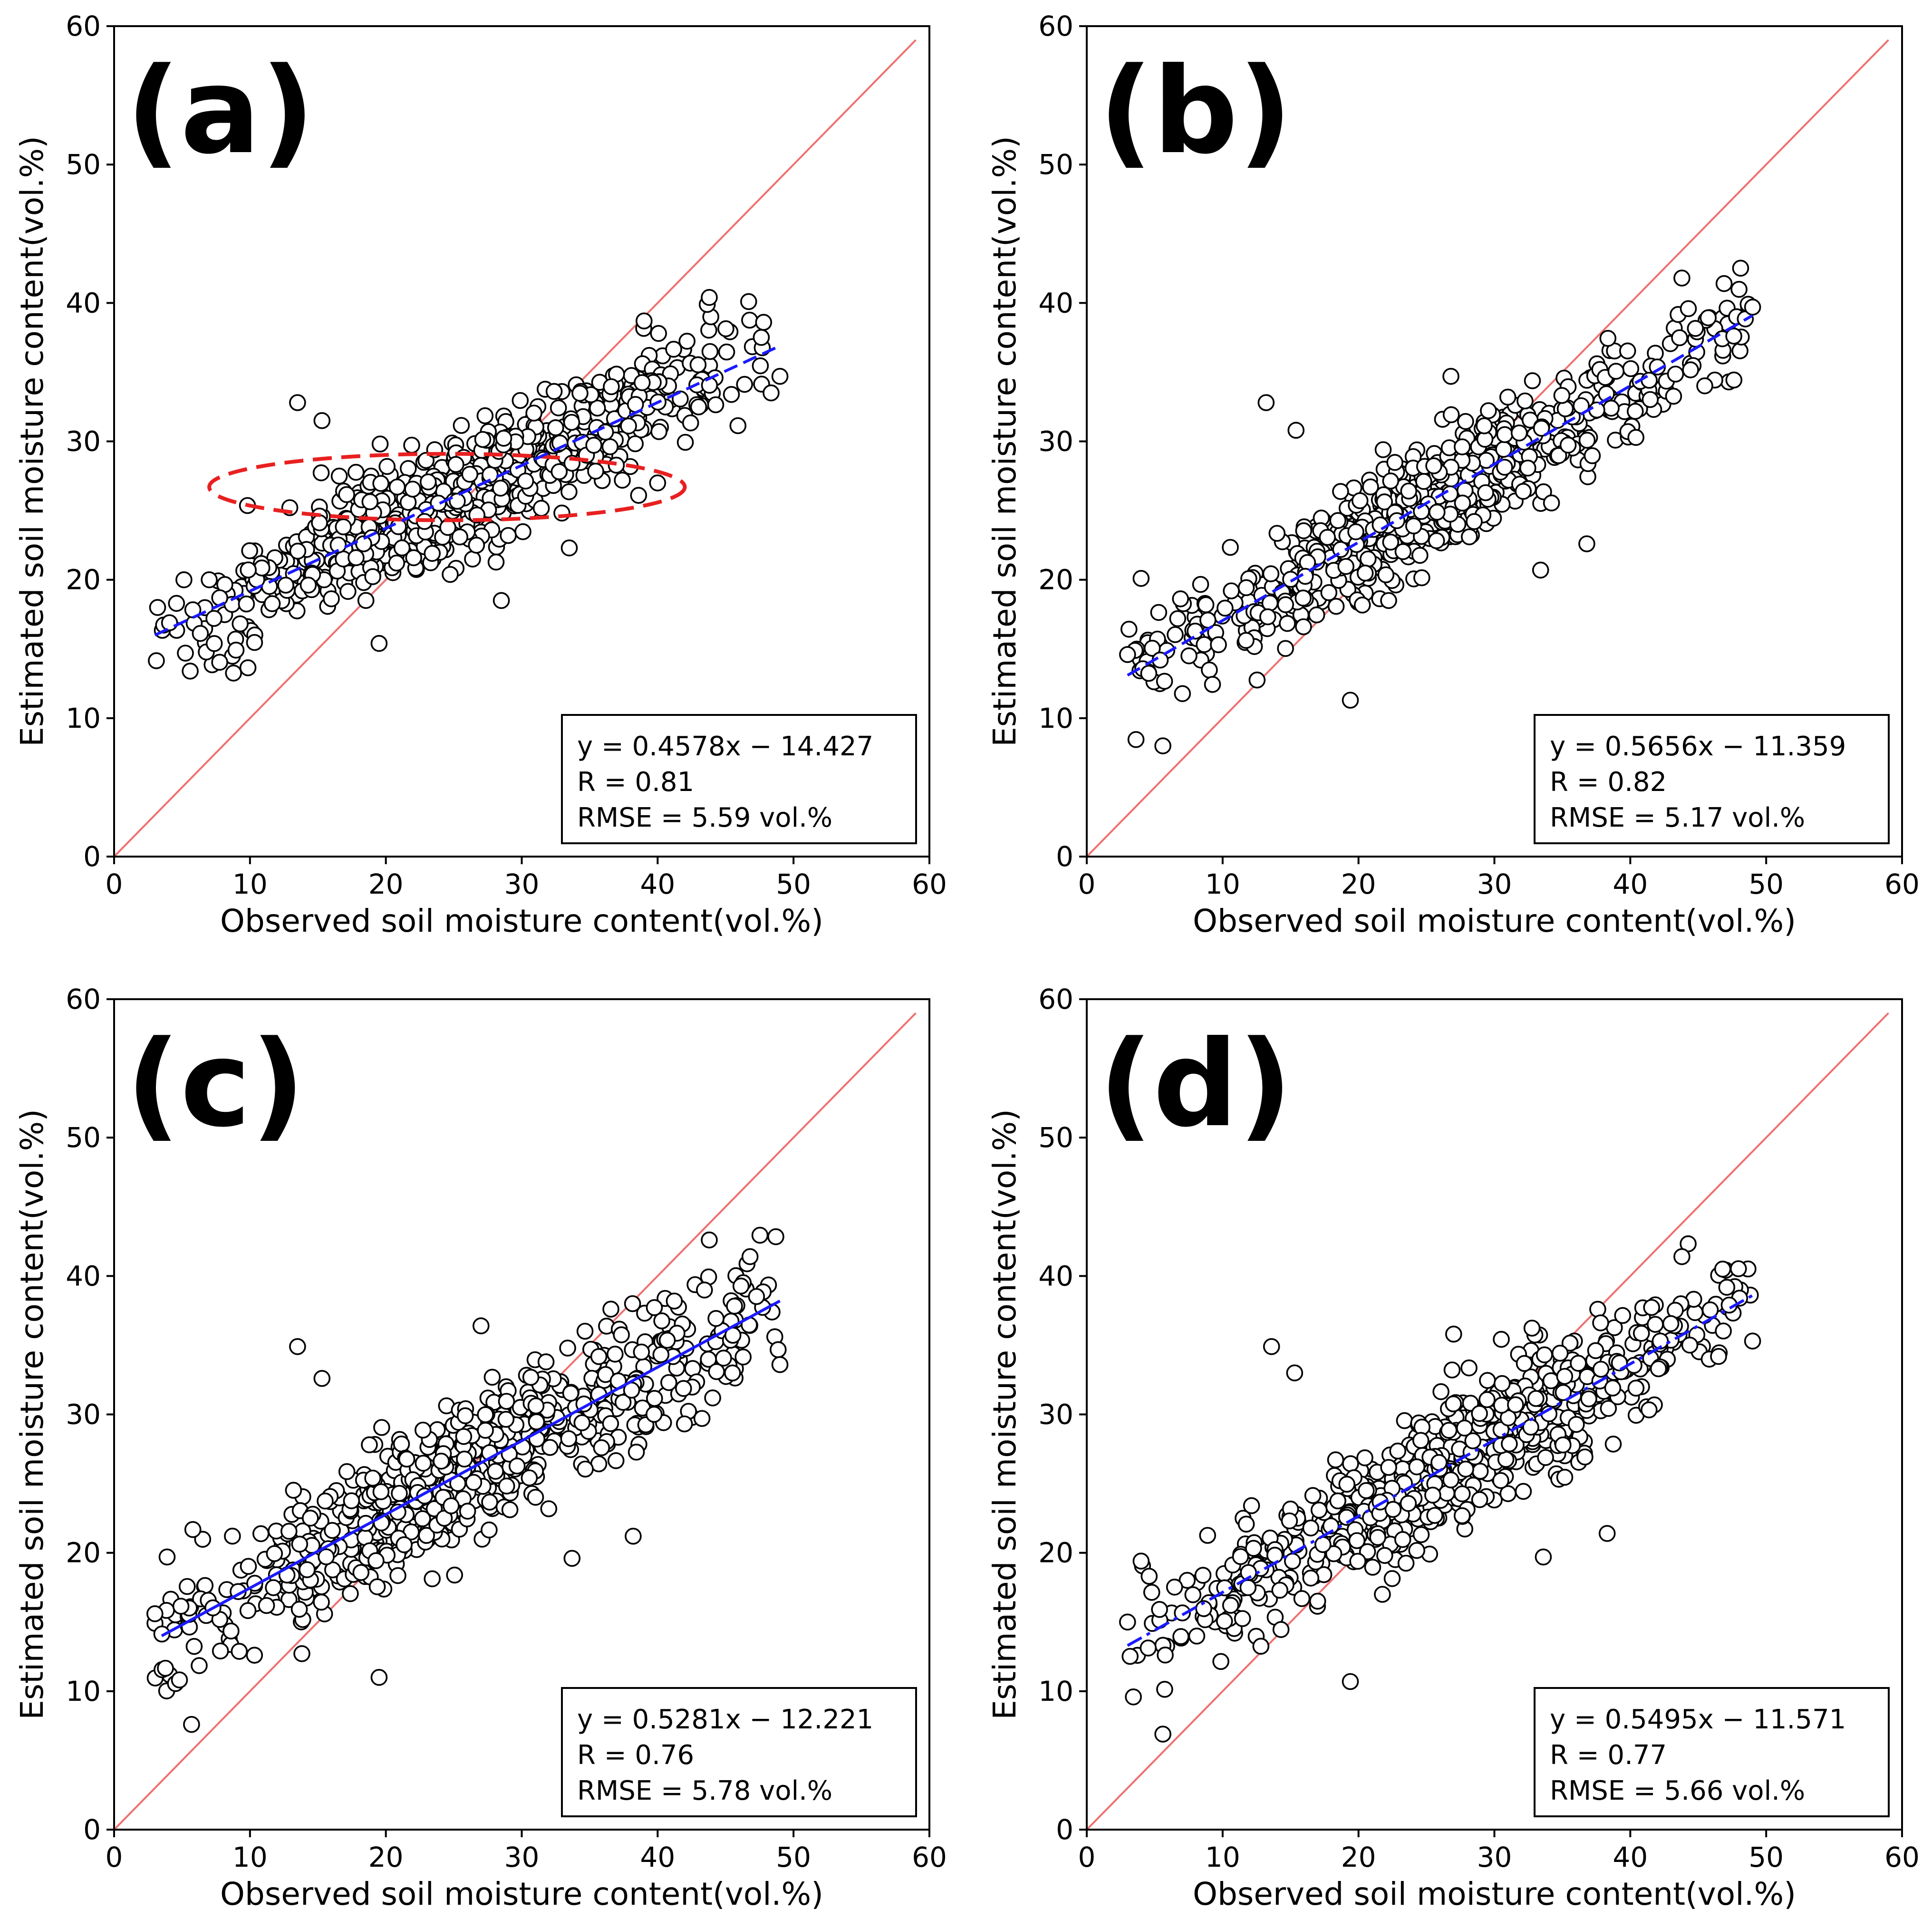 The image size is (1932, 1919). I want to click on rmse-value: RMSE = 5.59 vol.%, so click(704, 817).